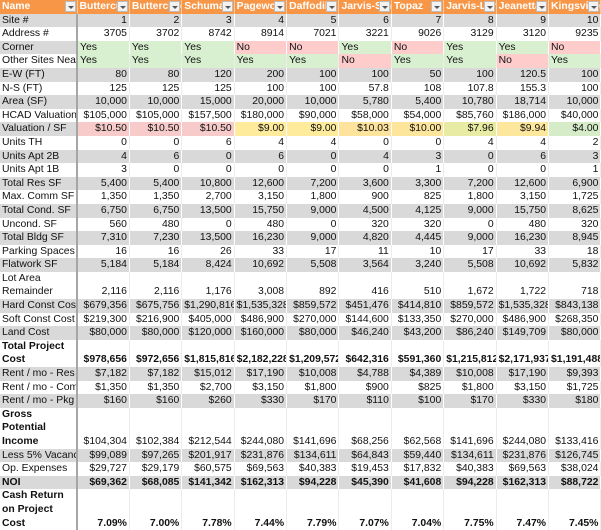  Describe the element at coordinates (261, 34) in the screenshot. I see `cell: 8914` at that location.